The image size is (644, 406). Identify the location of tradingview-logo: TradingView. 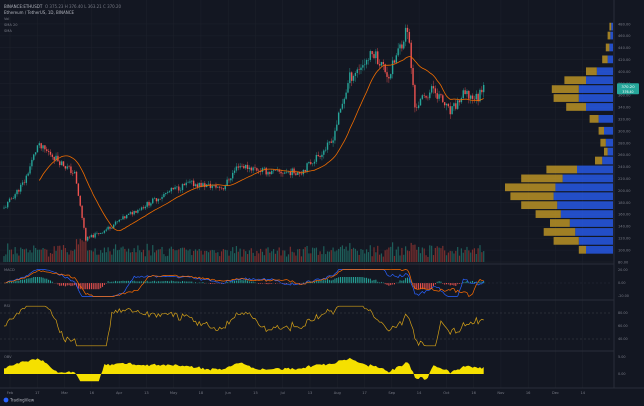
(19, 400).